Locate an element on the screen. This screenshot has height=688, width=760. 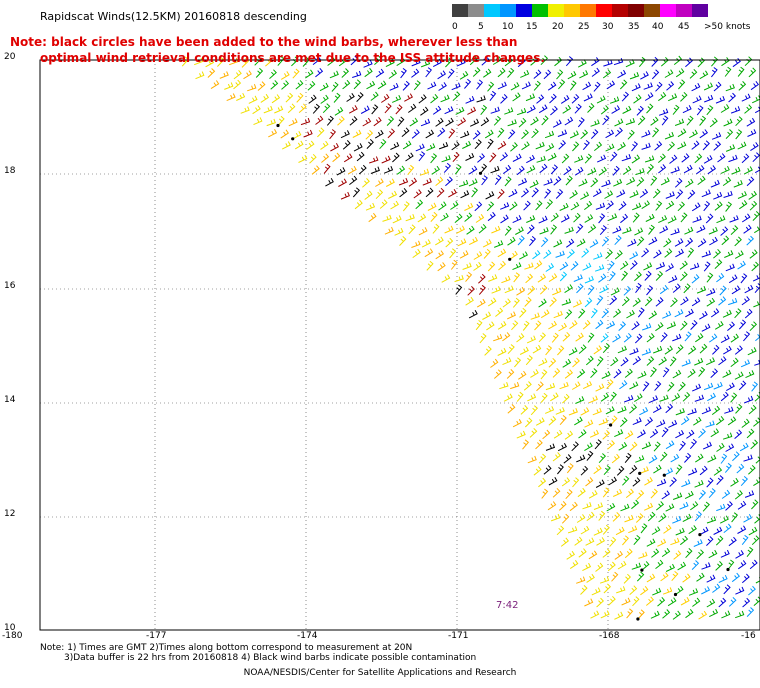
legend-label: 10 is located at coordinates (508, 27).